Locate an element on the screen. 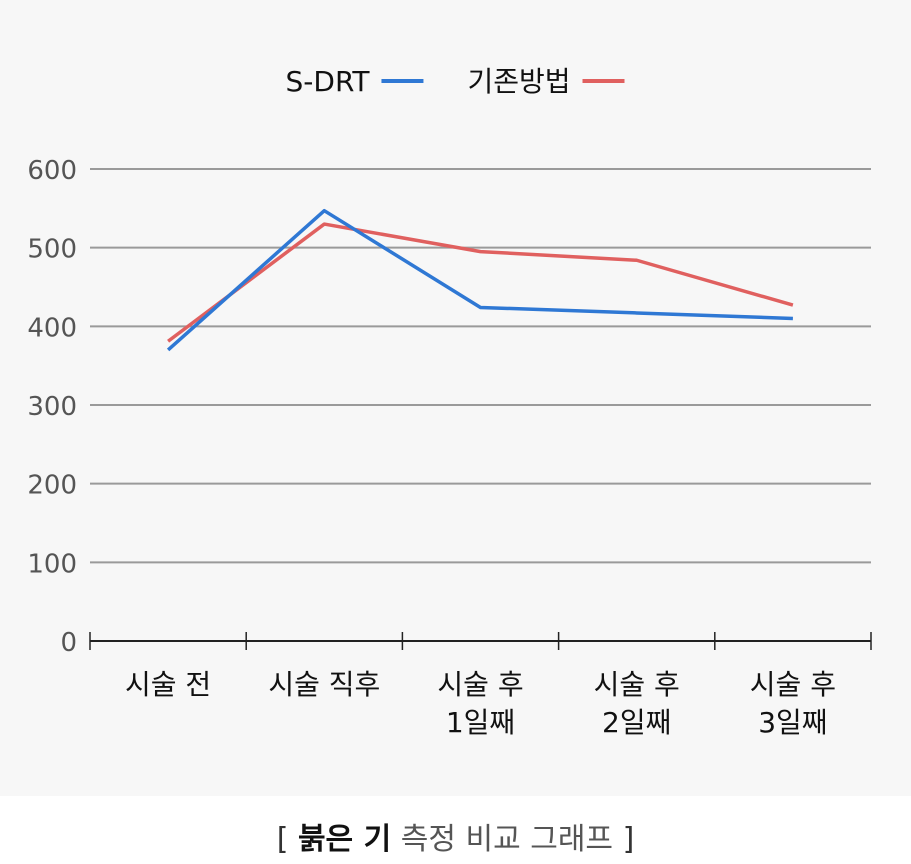 This screenshot has width=911, height=864. x-tick-label: 시술 후 2일째 is located at coordinates (637, 703).